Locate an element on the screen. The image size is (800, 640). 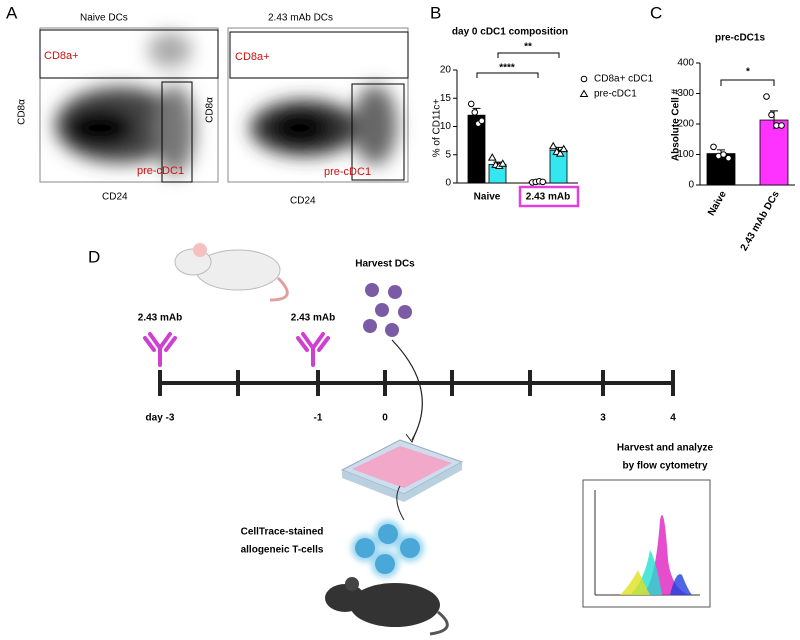
antibody-icons is located at coordinates (236, 349).